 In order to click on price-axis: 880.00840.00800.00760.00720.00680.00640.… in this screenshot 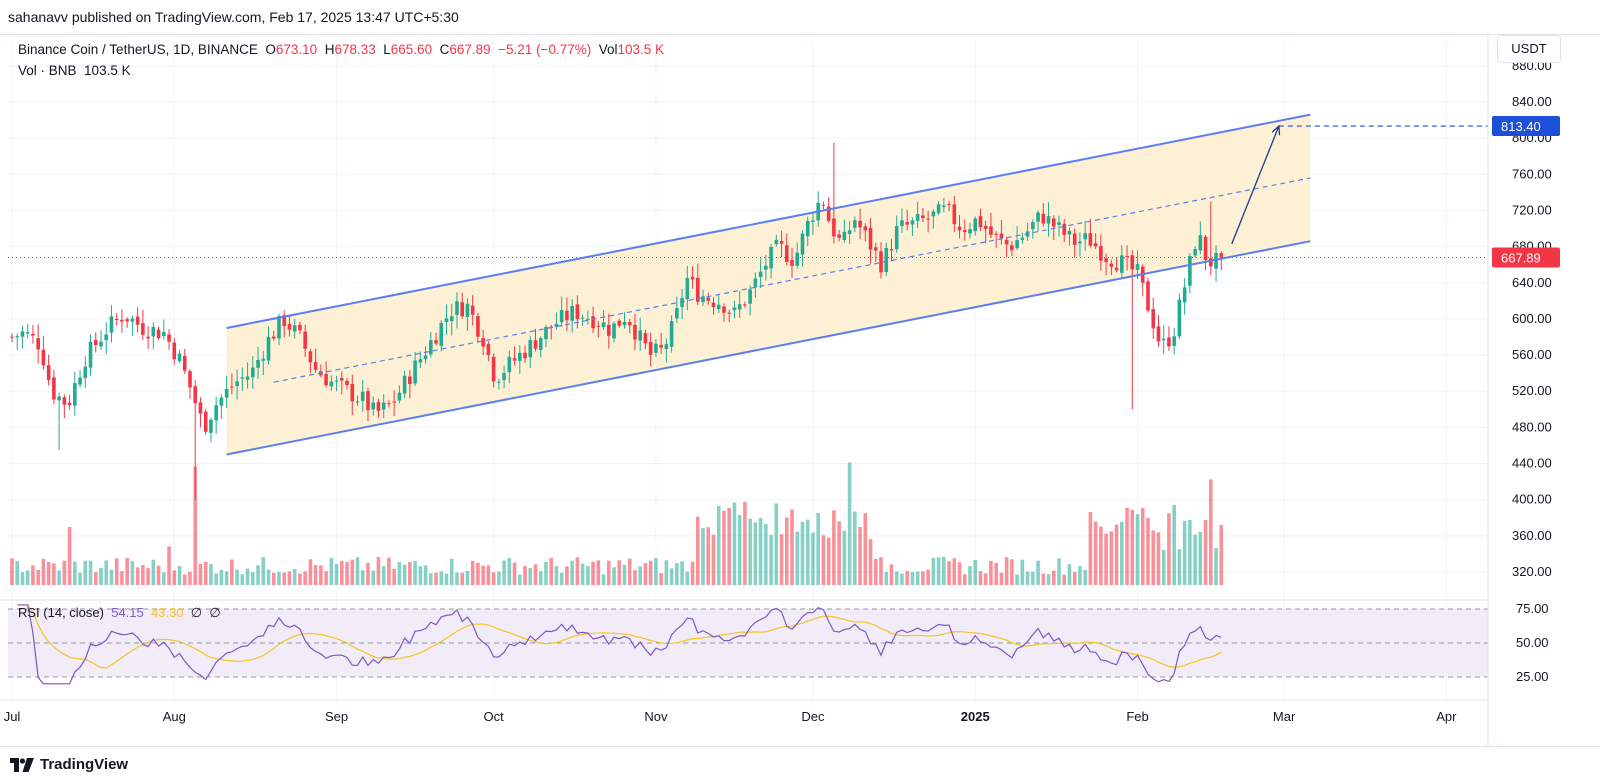, I will do `click(1523, 390)`.